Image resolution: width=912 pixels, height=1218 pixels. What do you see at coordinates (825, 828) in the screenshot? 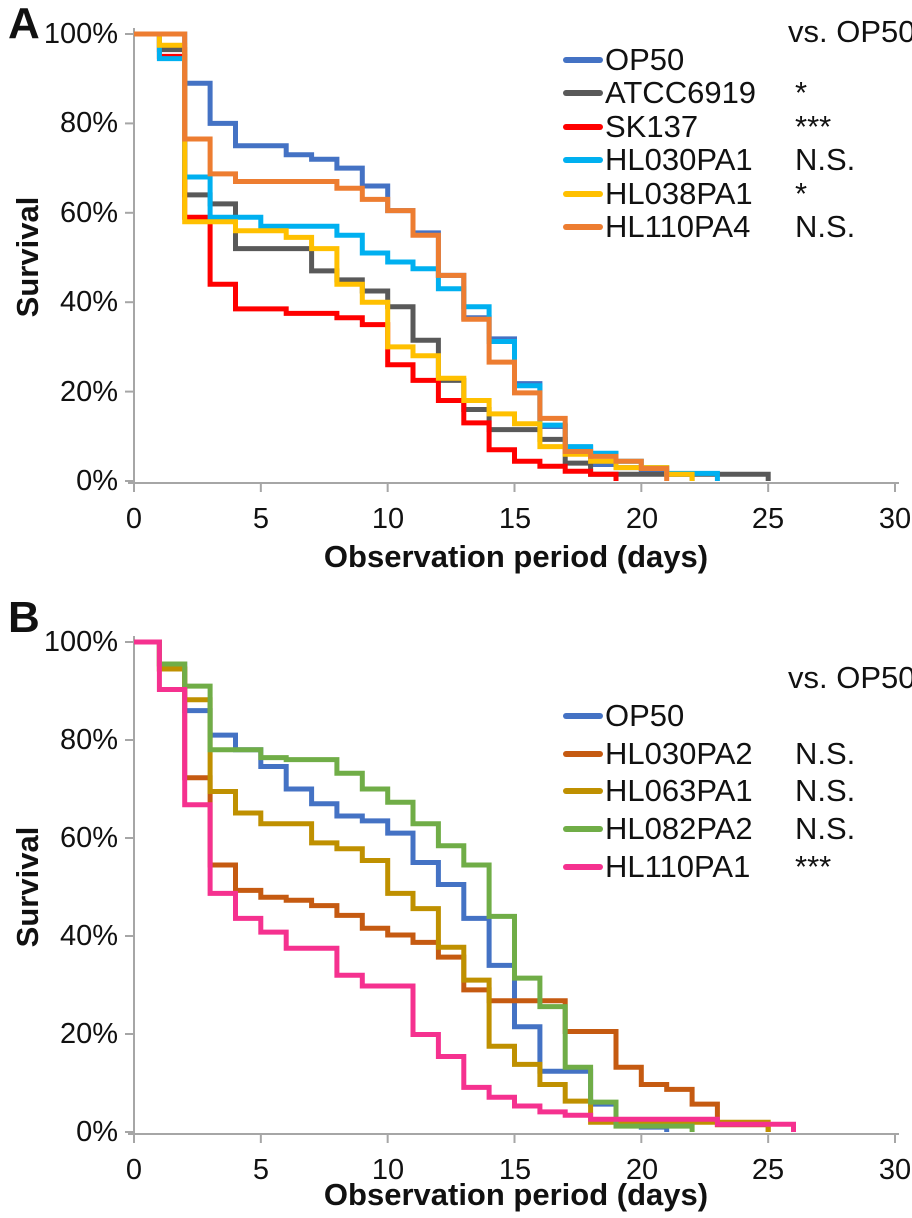
I see `significance-hl082pa2: N.S.` at bounding box center [825, 828].